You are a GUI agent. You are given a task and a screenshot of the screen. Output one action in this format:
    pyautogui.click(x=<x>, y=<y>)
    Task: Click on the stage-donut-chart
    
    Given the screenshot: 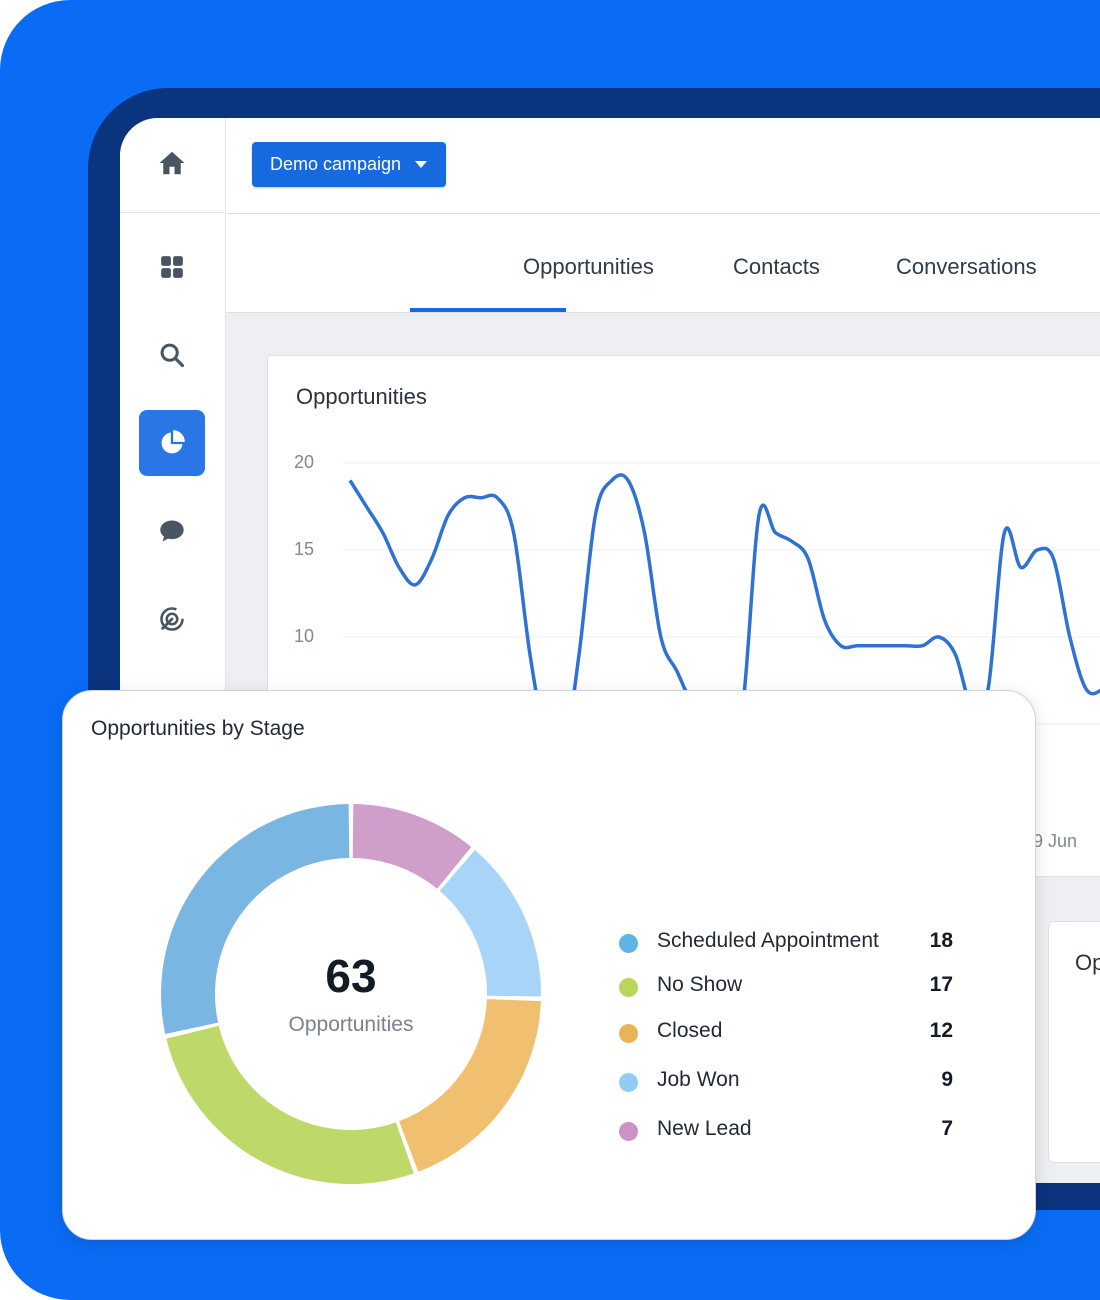 What is the action you would take?
    pyautogui.click(x=351, y=994)
    